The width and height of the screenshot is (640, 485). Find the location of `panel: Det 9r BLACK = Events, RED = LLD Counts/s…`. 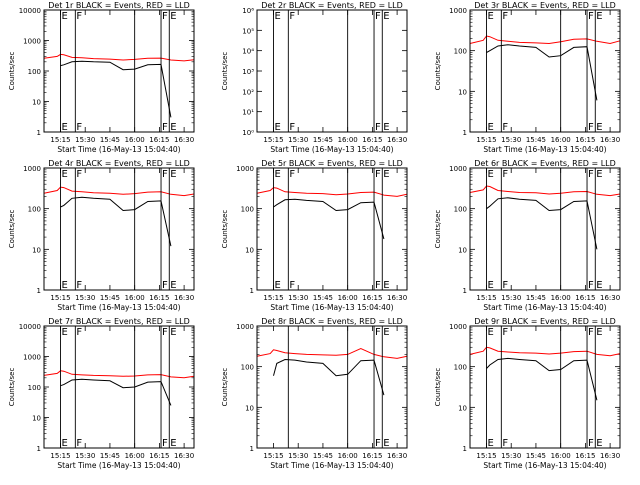

panel: Det 9r BLACK = Events, RED = LLD Counts/s… is located at coordinates (527, 393).